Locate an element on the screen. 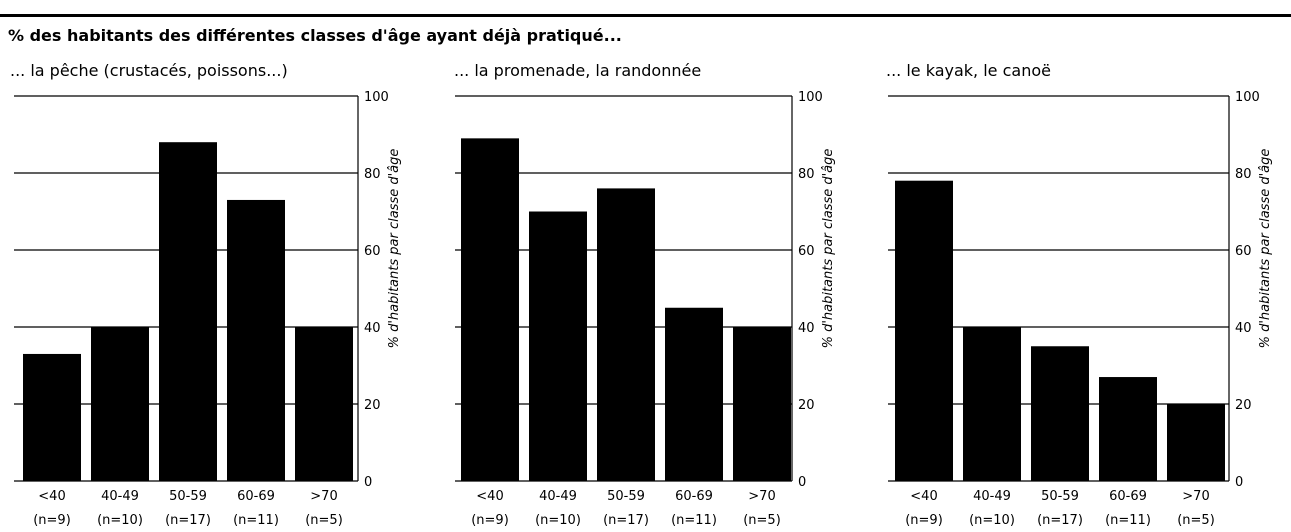  panel-title-peche: ... la pêche (crustacés, poissons...) is located at coordinates (149, 70).